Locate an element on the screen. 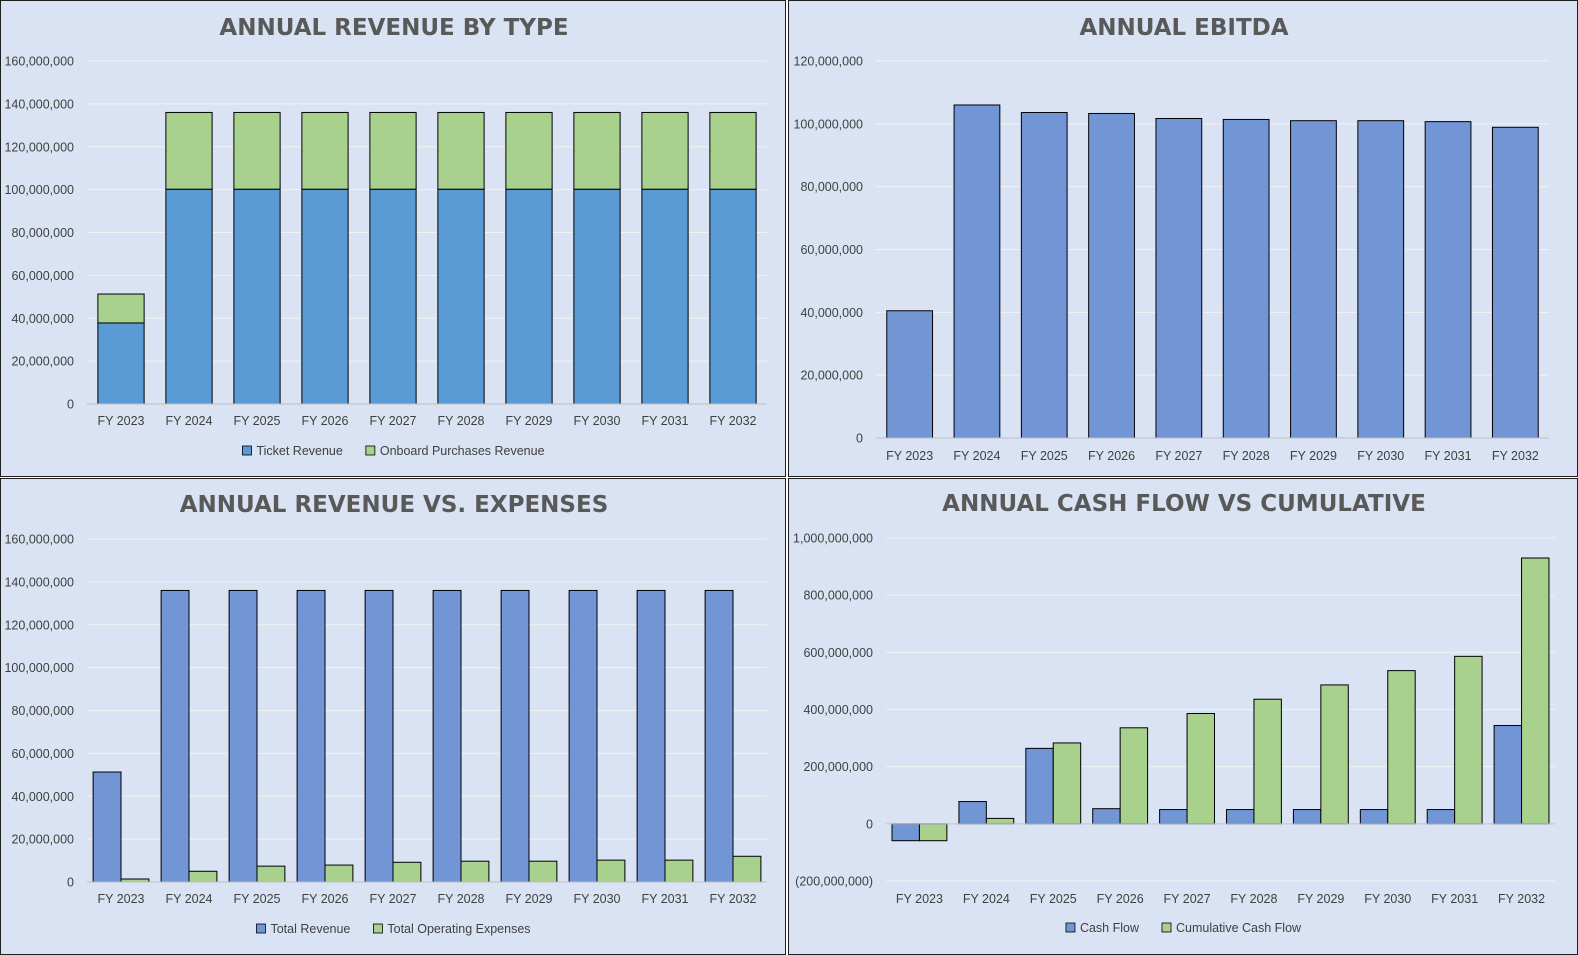  y-tick-label: 60,000,000 is located at coordinates (831, 250).